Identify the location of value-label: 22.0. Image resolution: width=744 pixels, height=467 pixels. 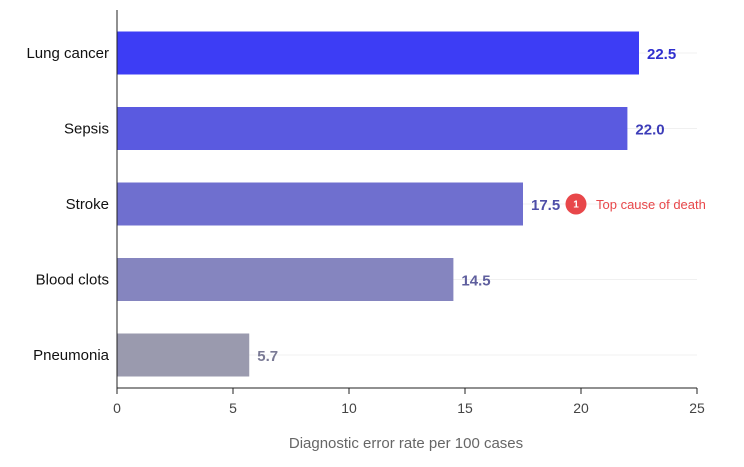
(649, 130).